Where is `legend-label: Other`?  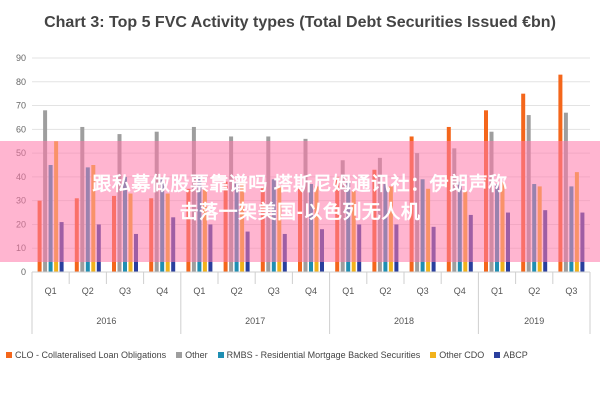
legend-label: Other is located at coordinates (196, 355).